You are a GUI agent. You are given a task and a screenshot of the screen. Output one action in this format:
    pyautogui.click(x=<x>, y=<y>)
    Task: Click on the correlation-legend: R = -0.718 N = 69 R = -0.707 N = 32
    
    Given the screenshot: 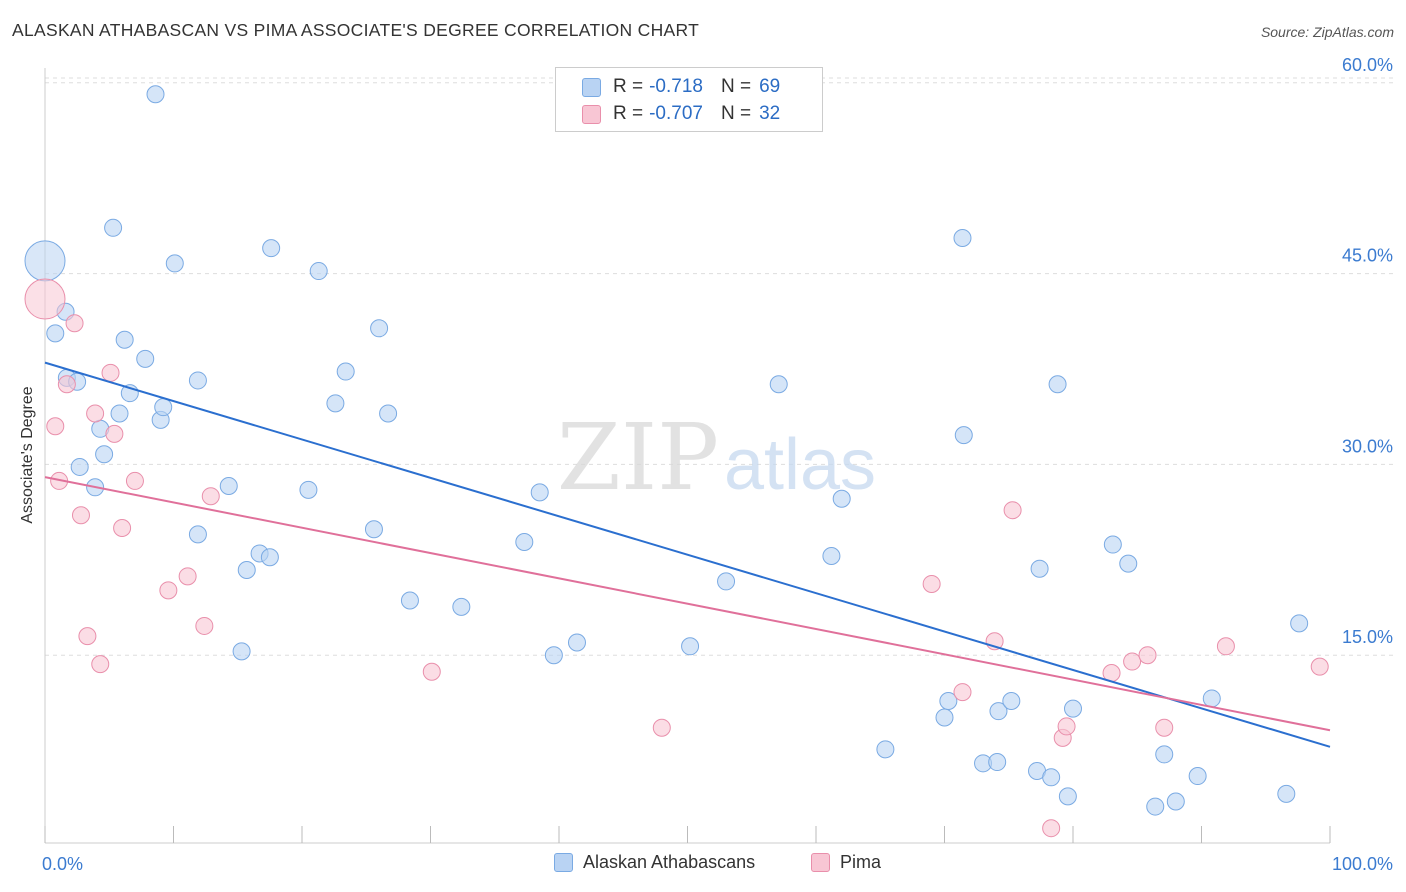 What is the action you would take?
    pyautogui.click(x=689, y=99)
    